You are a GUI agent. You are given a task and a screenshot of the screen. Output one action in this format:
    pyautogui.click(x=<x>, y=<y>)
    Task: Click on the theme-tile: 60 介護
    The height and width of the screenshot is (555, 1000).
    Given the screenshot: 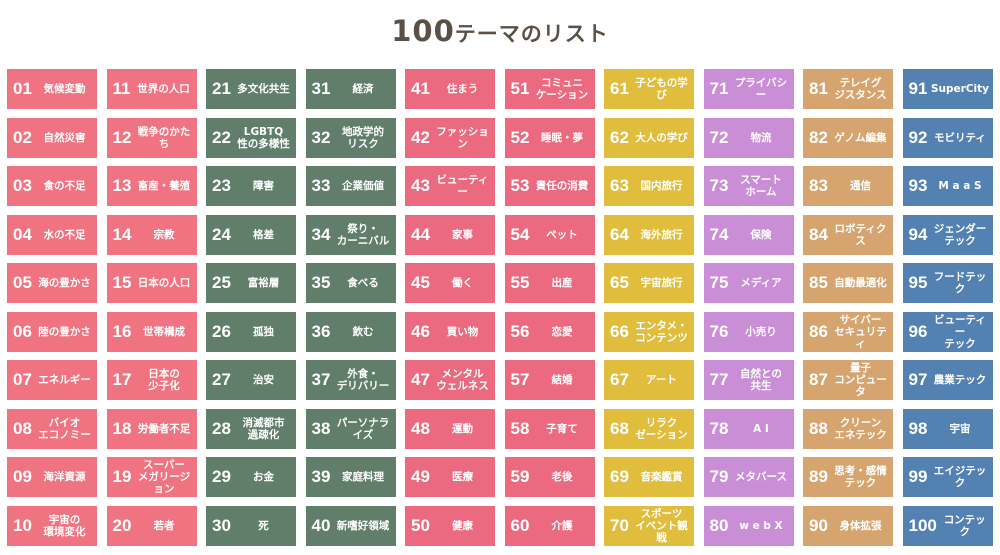 What is the action you would take?
    pyautogui.click(x=549, y=525)
    